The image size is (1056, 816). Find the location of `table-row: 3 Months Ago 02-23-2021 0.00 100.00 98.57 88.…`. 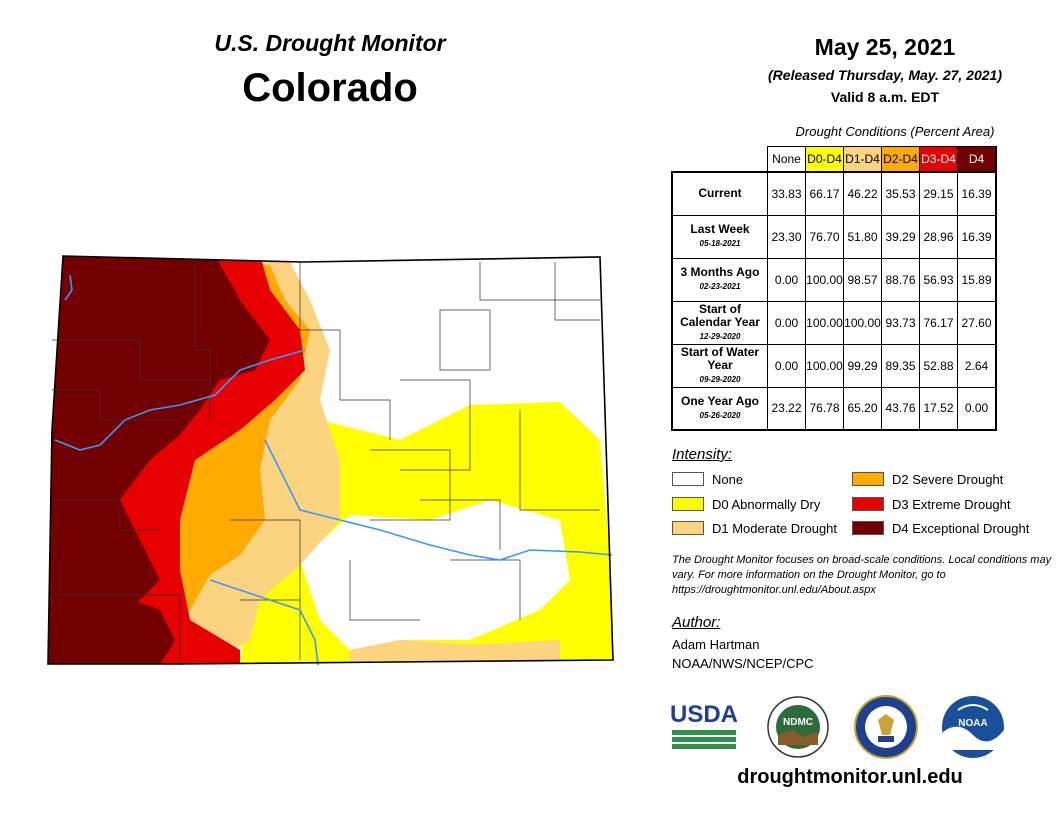

table-row: 3 Months Ago 02-23-2021 0.00 100.00 98.57 88.… is located at coordinates (834, 279).